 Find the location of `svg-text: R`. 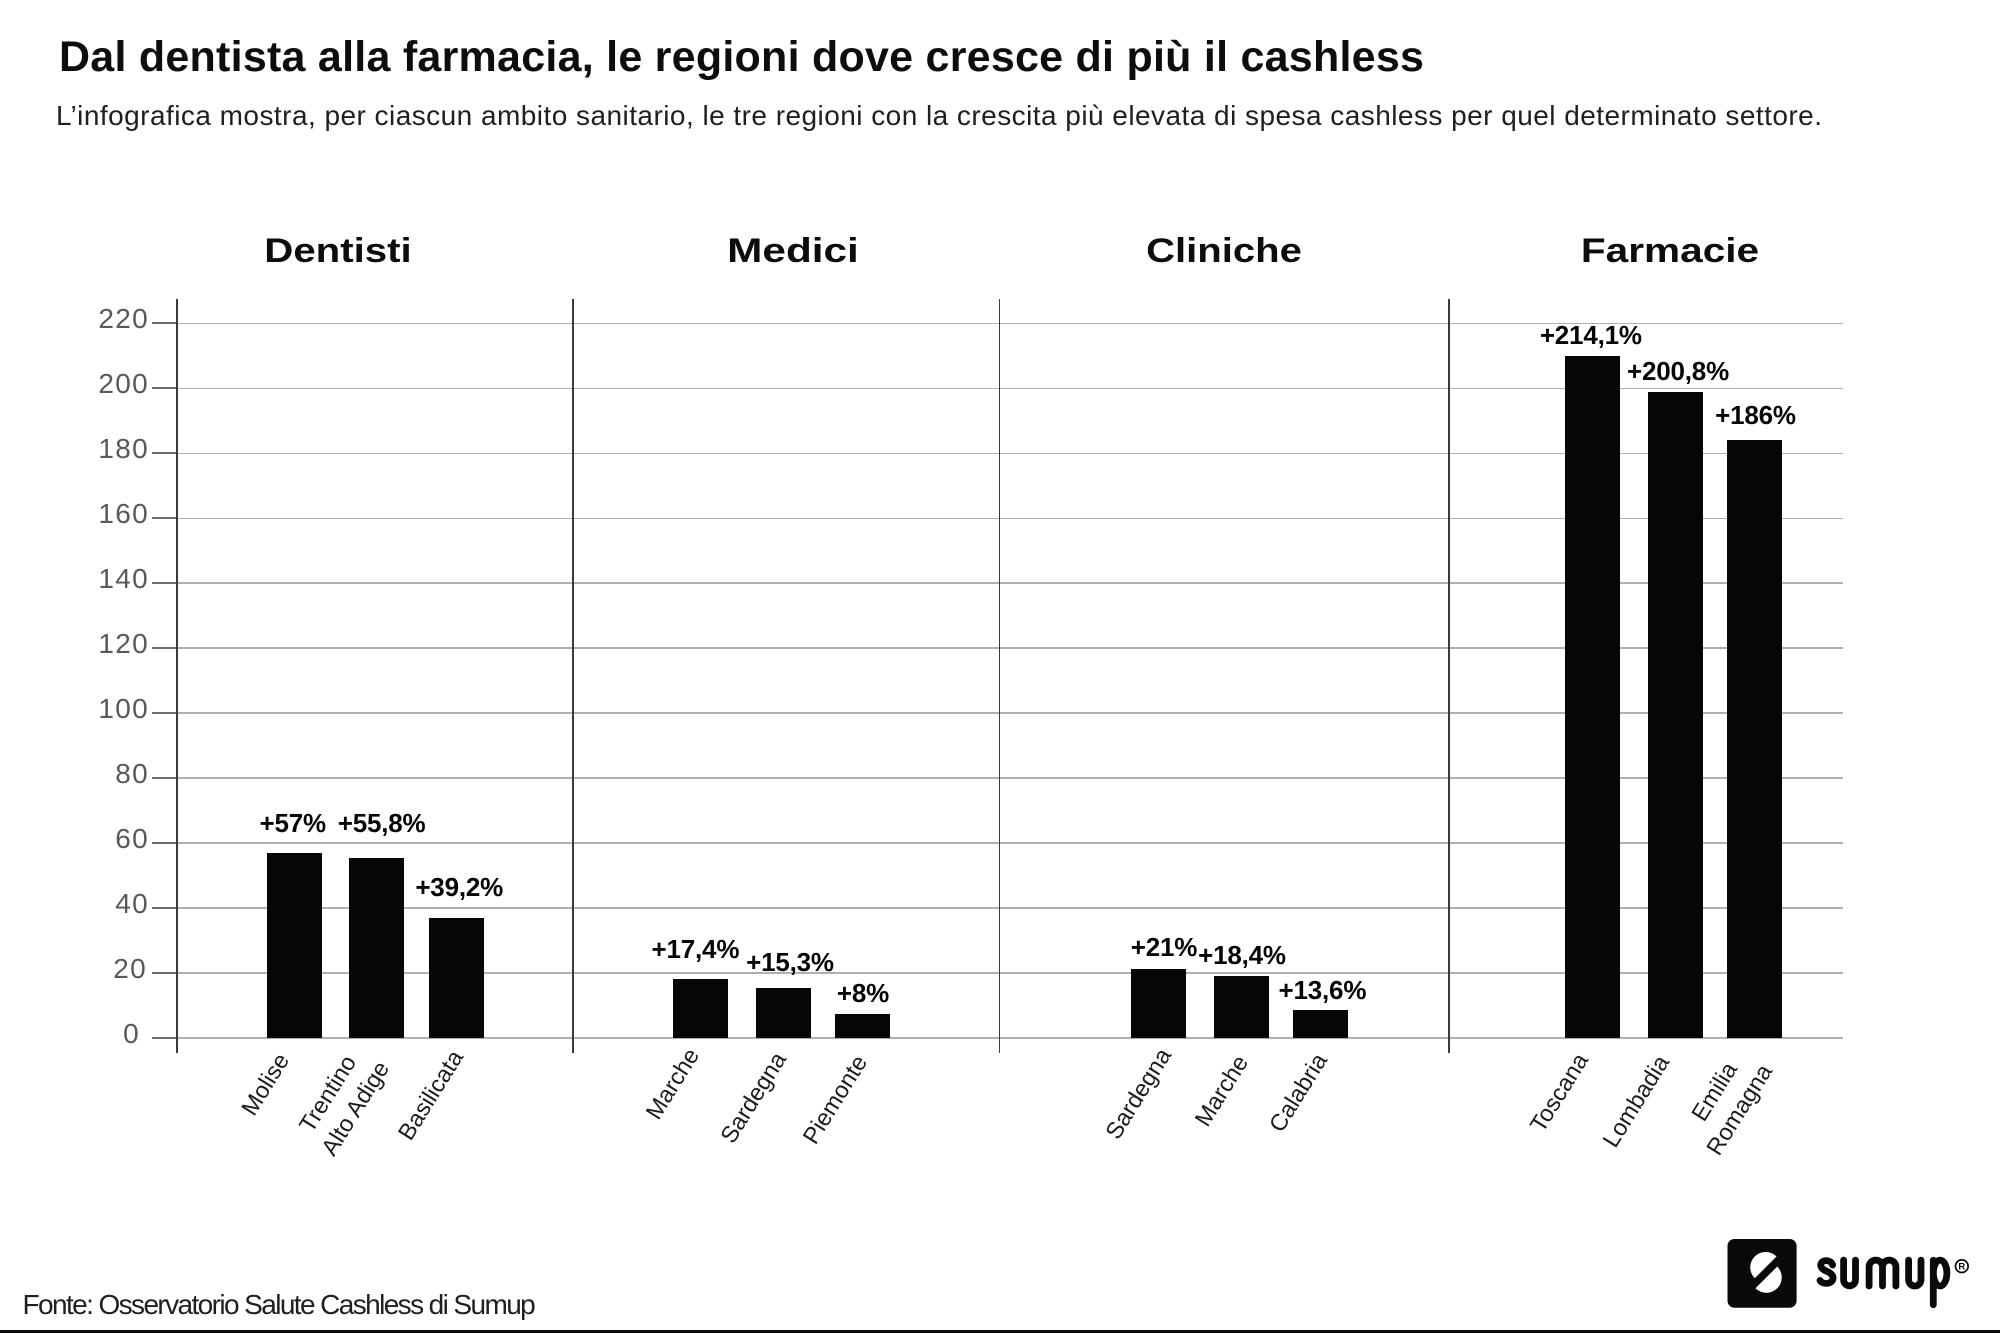

svg-text: R is located at coordinates (1961, 1266).